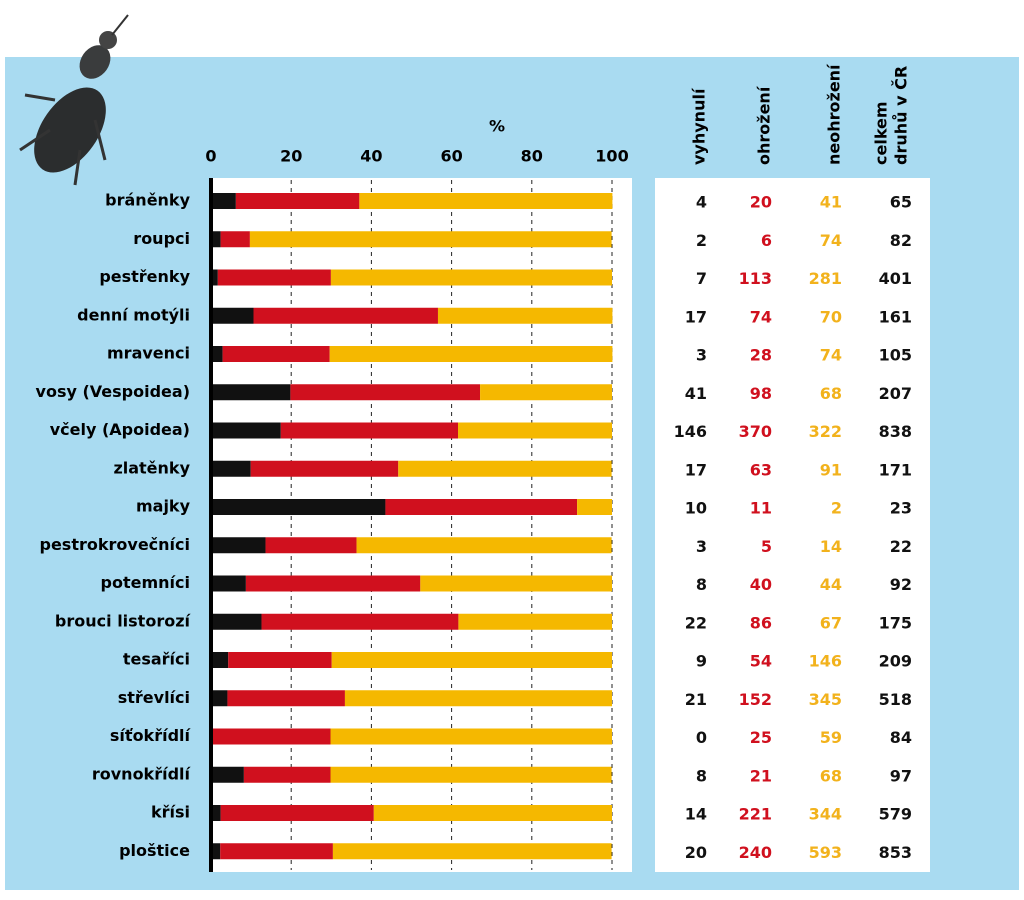 The image size is (1024, 900). Describe the element at coordinates (123, 620) in the screenshot. I see `category-label: brouci listorozí` at that location.